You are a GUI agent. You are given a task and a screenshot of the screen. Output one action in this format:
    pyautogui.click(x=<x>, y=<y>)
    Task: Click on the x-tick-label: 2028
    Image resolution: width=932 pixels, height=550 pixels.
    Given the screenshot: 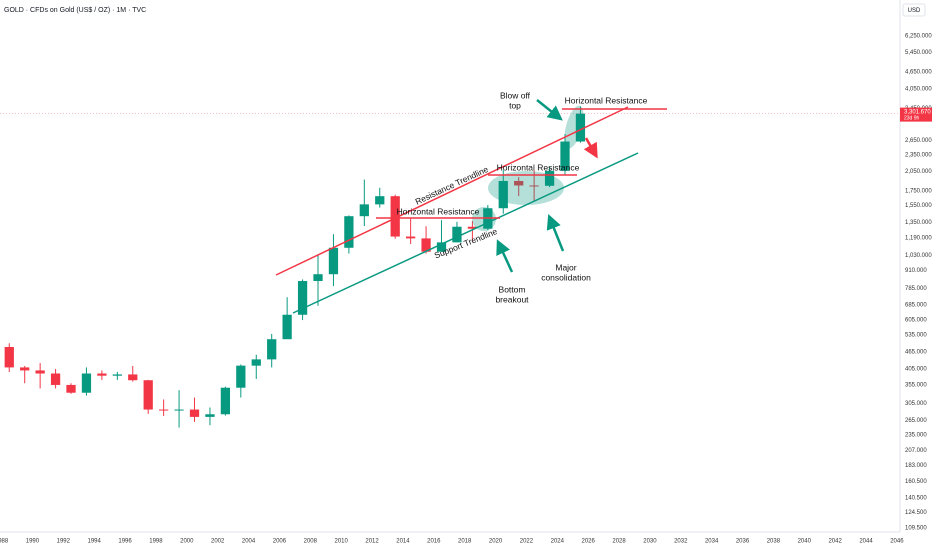 What is the action you would take?
    pyautogui.click(x=619, y=542)
    